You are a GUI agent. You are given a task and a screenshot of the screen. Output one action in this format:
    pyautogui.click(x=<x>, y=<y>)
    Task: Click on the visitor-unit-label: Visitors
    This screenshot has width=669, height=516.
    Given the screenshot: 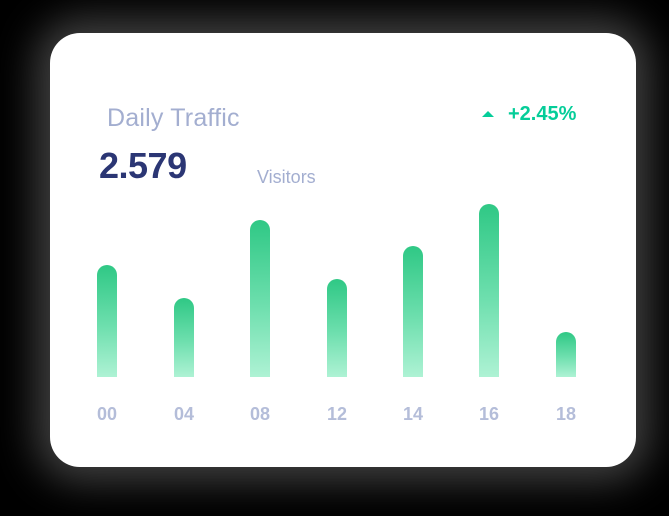 What is the action you would take?
    pyautogui.click(x=286, y=177)
    